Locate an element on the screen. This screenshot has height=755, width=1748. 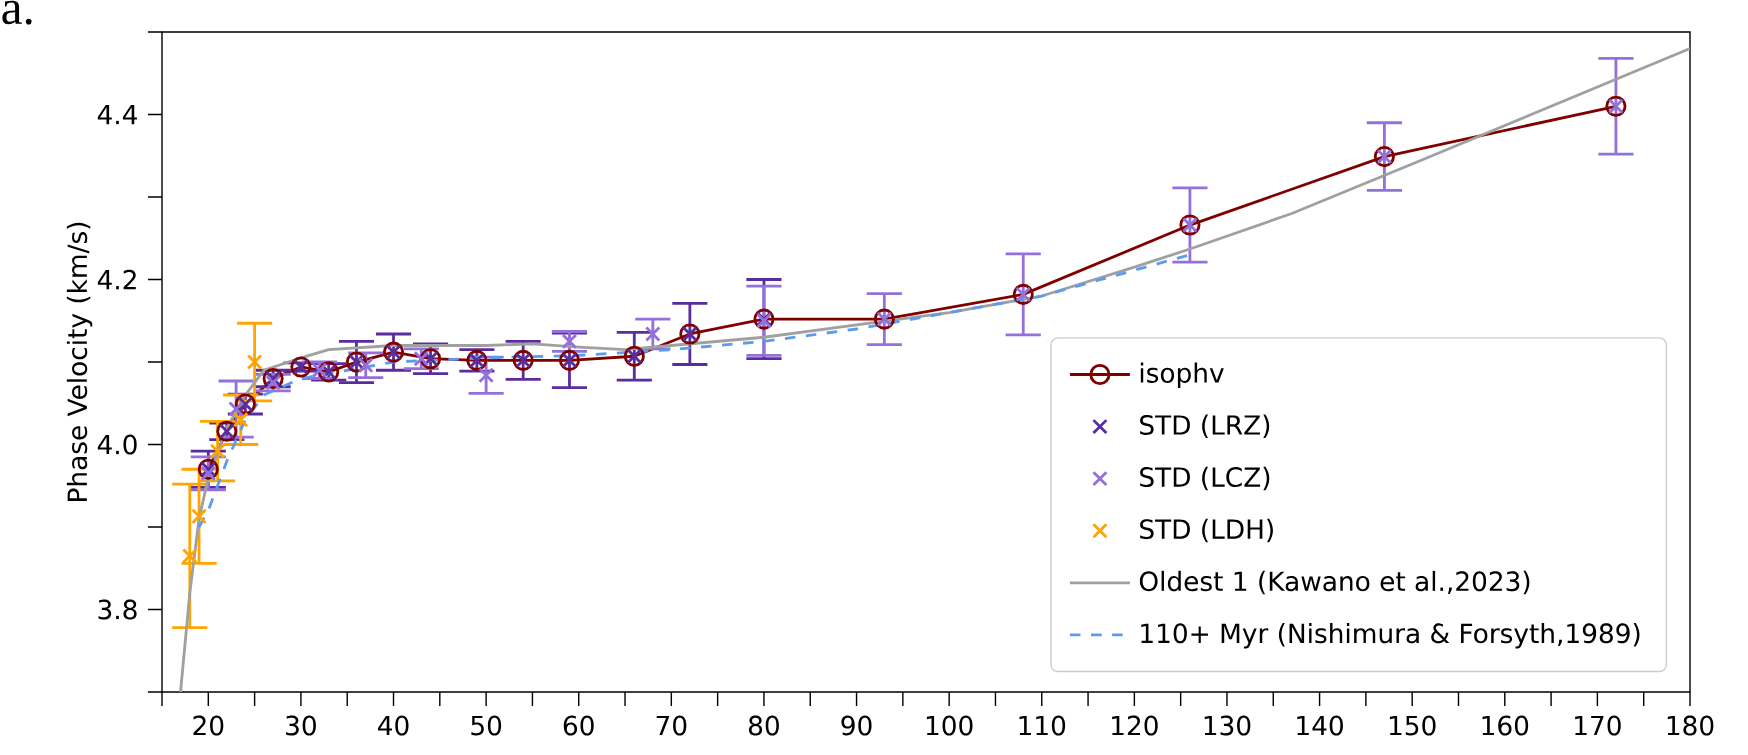
y-tick-label: 3.8 is located at coordinates (117, 609).